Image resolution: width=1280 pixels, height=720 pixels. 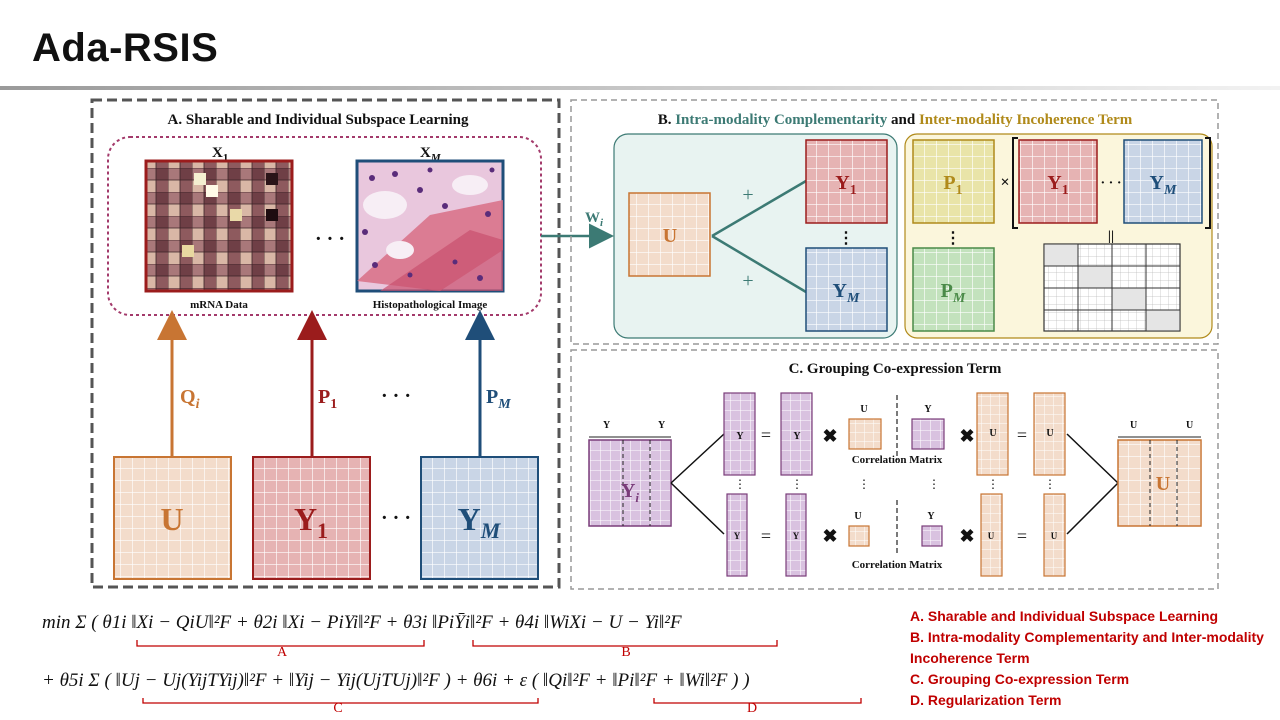 I want to click on c-u1-label: U, so click(x=992, y=433).